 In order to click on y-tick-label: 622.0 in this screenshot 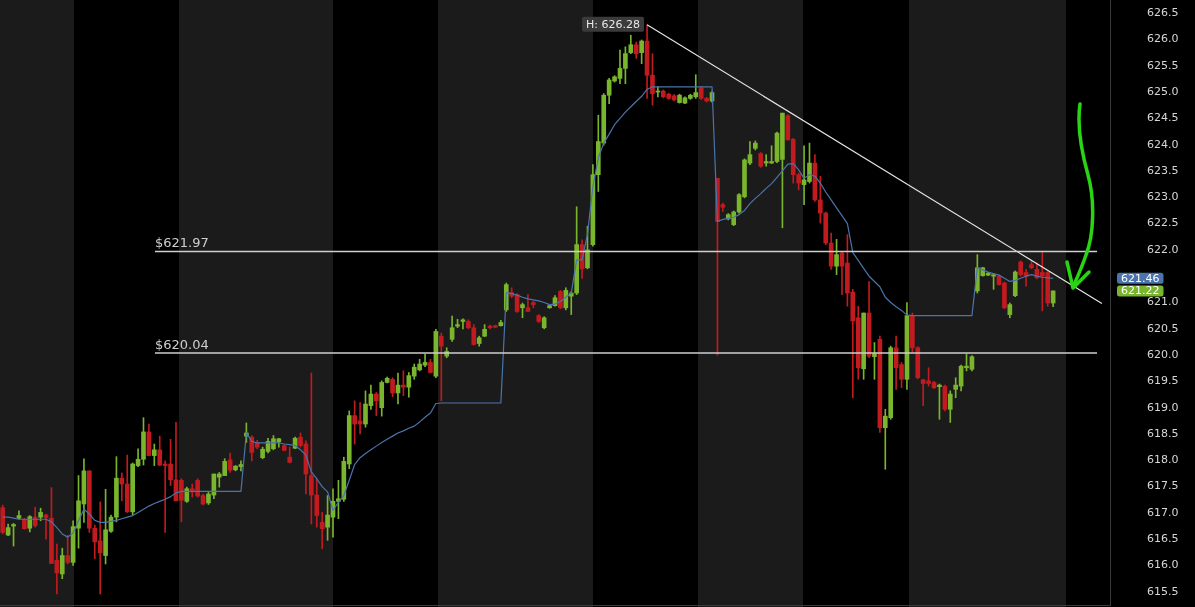, I will do `click(1163, 249)`.